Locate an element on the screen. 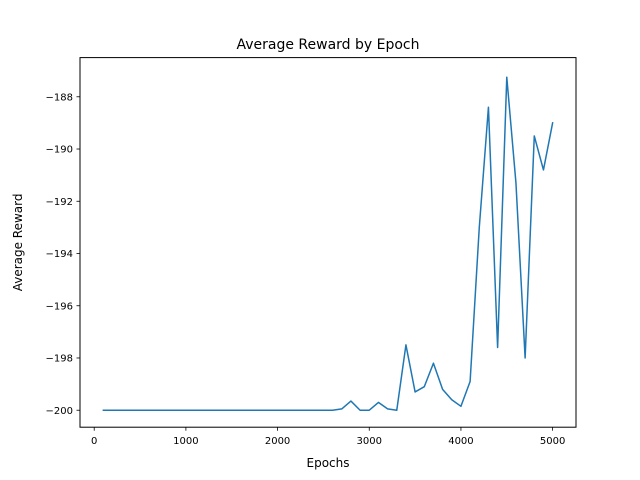  x-tick-label: 0 is located at coordinates (94, 441).